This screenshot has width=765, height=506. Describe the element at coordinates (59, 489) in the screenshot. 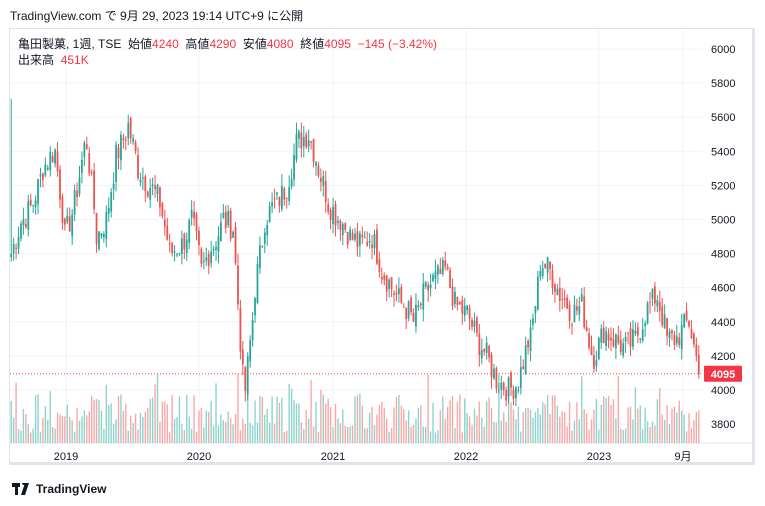

I see `tradingview-logo: TradingView` at that location.